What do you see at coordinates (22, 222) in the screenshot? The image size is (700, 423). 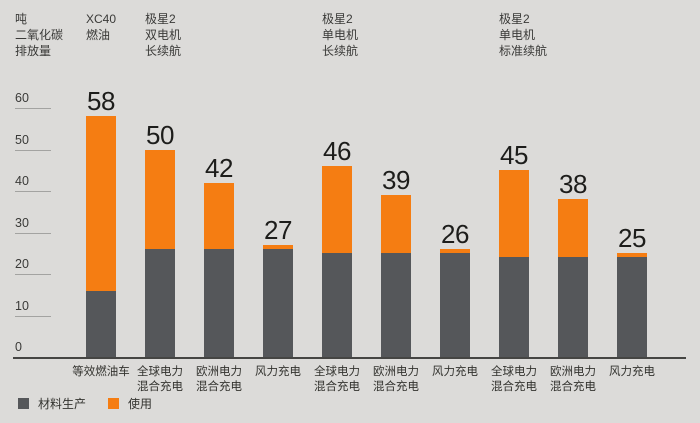 I see `y-tick-label-30: 30` at bounding box center [22, 222].